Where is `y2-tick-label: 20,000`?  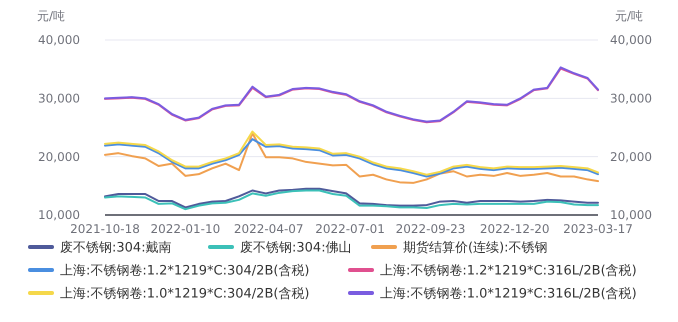 y2-tick-label: 20,000 is located at coordinates (631, 157).